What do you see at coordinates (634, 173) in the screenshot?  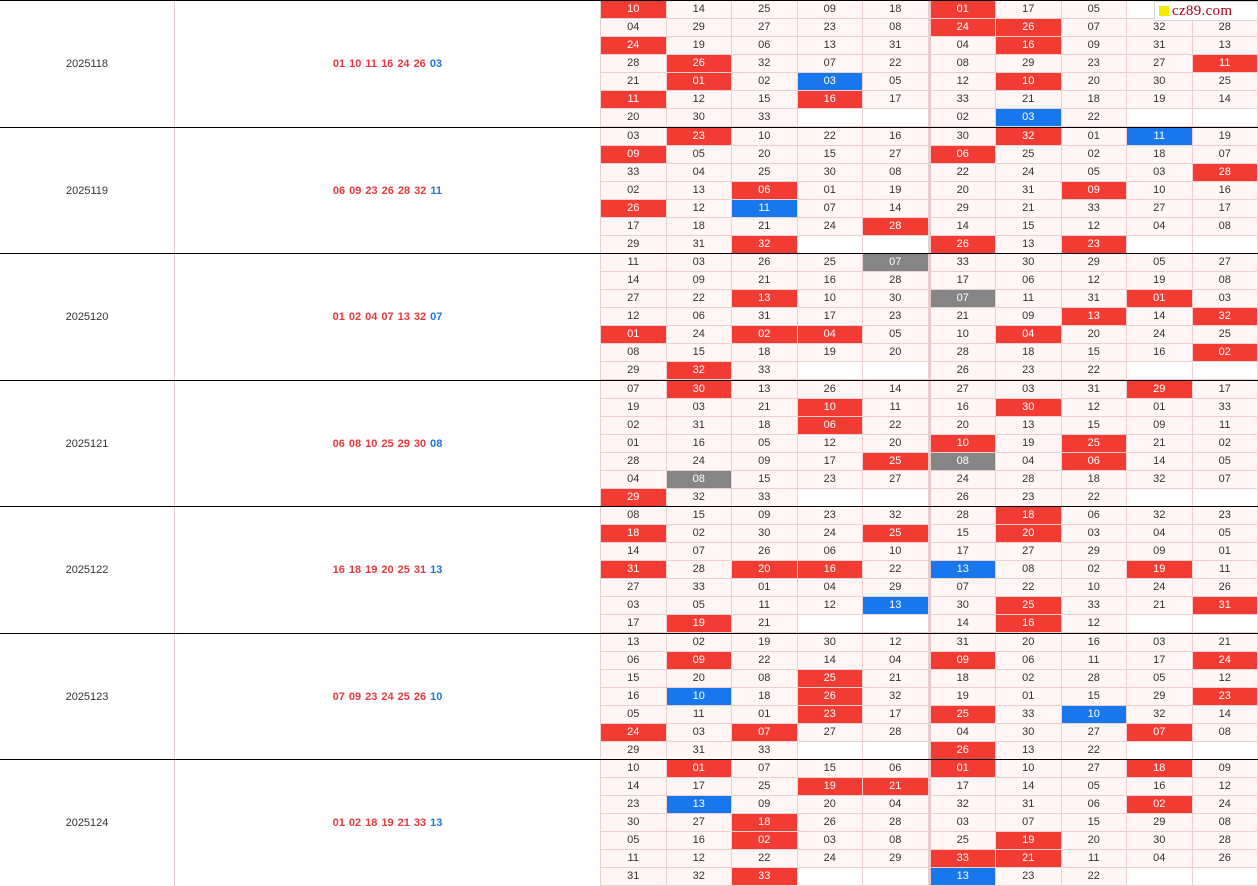 I see `grid-cell: 33` at bounding box center [634, 173].